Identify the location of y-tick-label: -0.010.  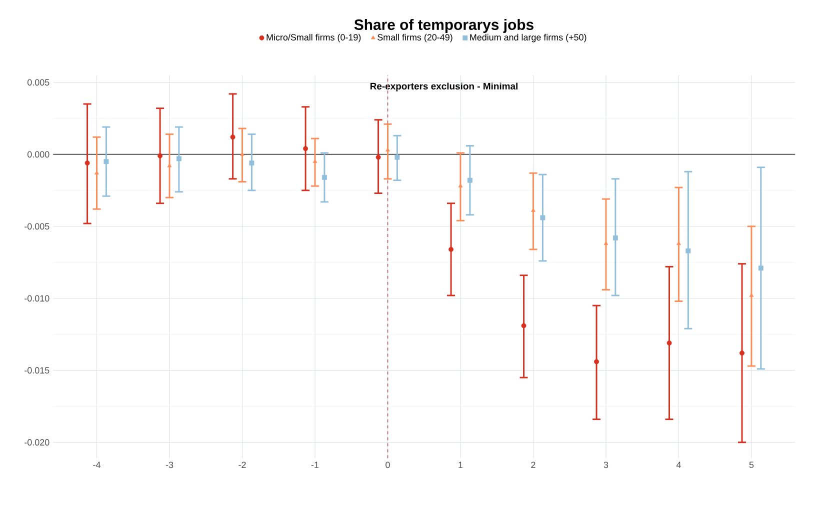
(37, 298).